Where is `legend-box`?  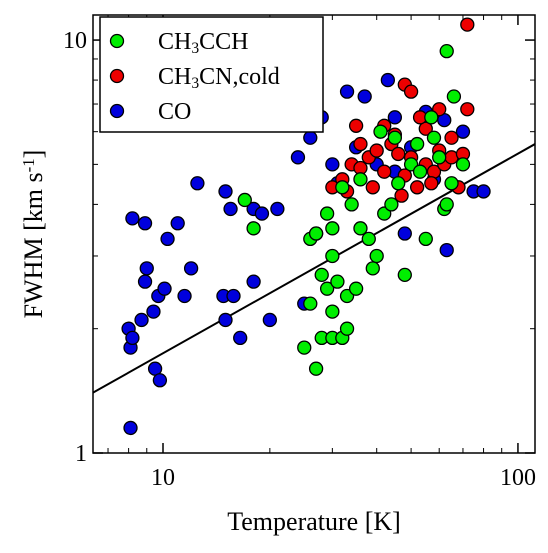
legend-box is located at coordinates (211, 74).